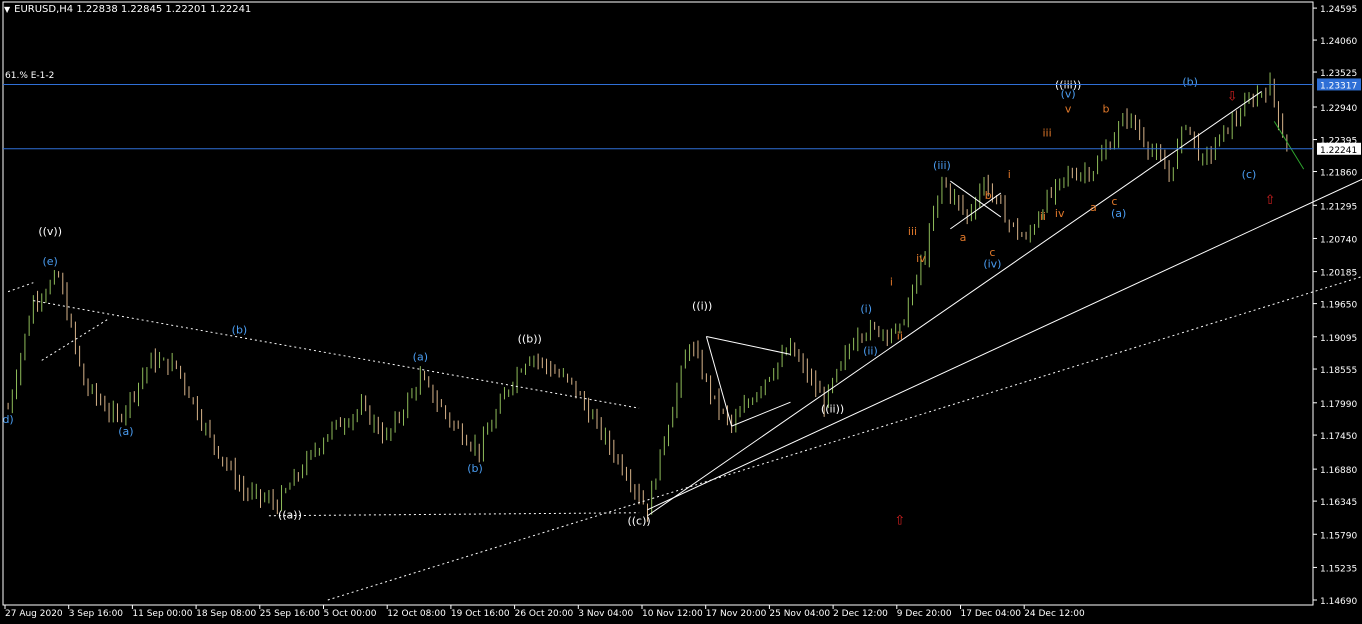 This screenshot has height=624, width=1362. I want to click on fibo-level-label: 61.% E-1-2, so click(30, 76).